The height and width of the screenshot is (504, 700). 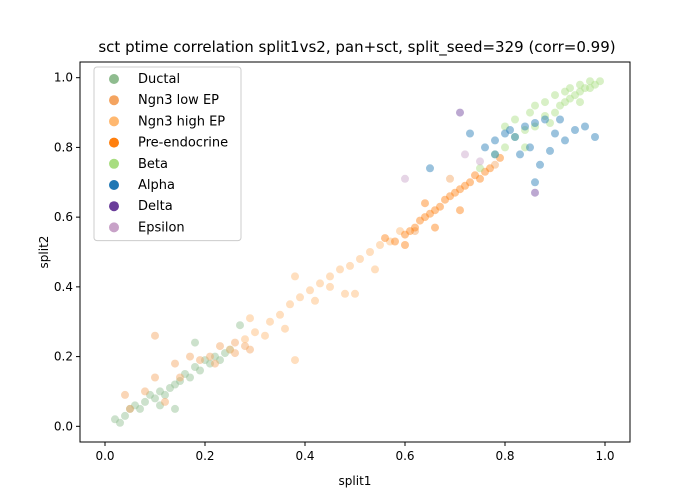 I want to click on x-tick-label: 0.8, so click(x=504, y=456).